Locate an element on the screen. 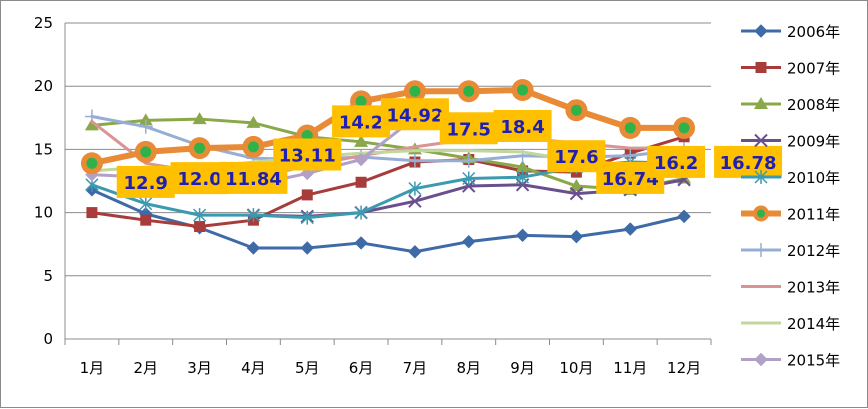  data-label: 17.6 is located at coordinates (576, 156).